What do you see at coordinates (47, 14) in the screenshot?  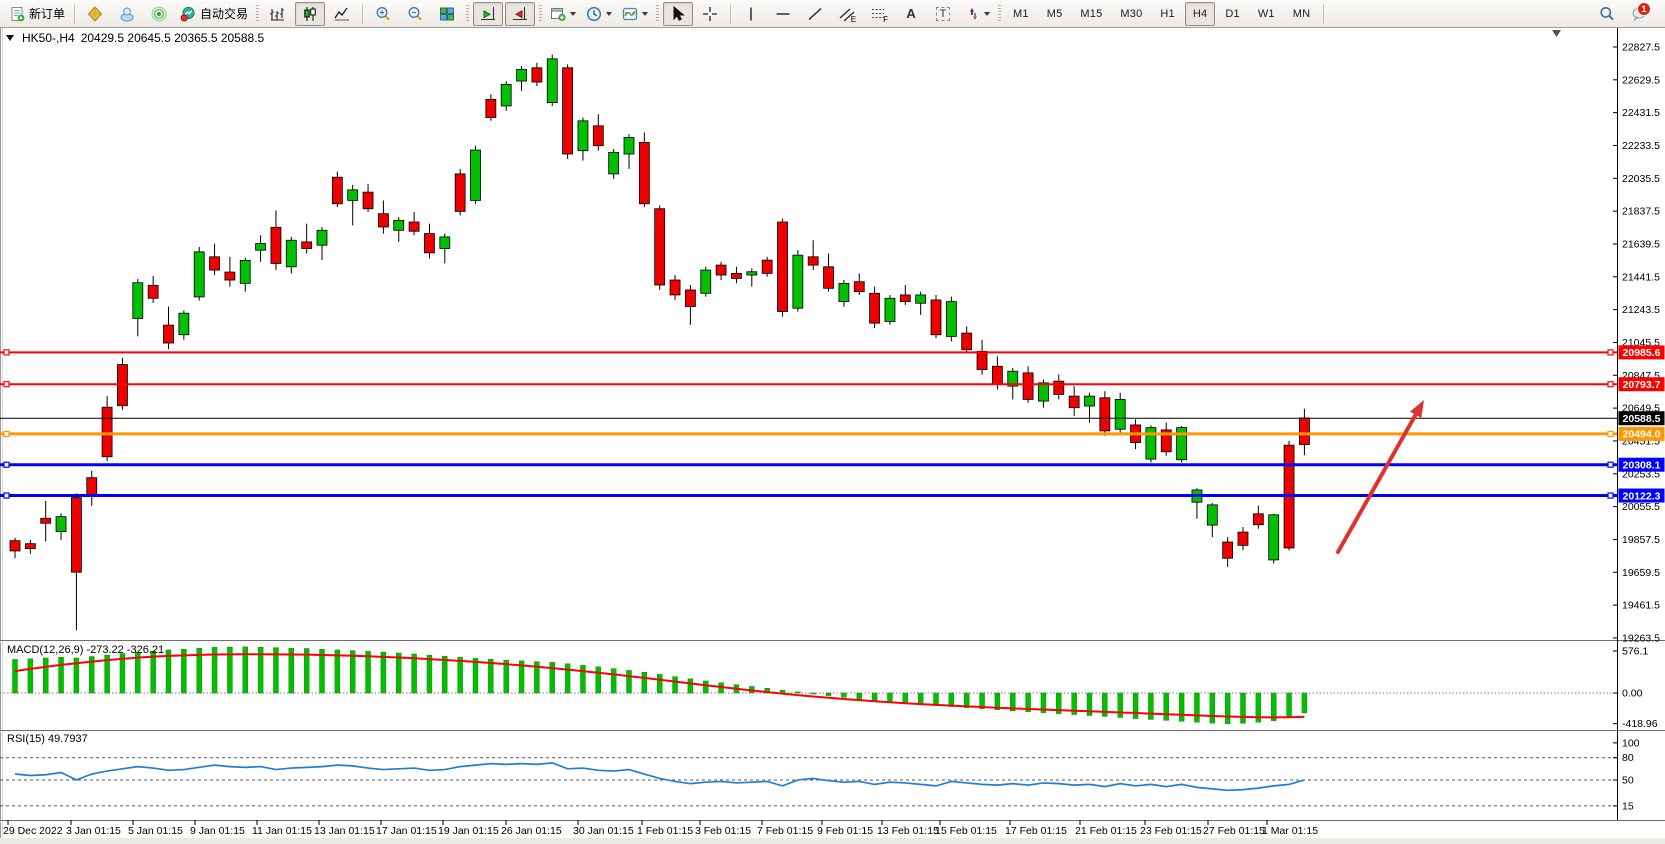 I see `new-order-label: 新订单` at bounding box center [47, 14].